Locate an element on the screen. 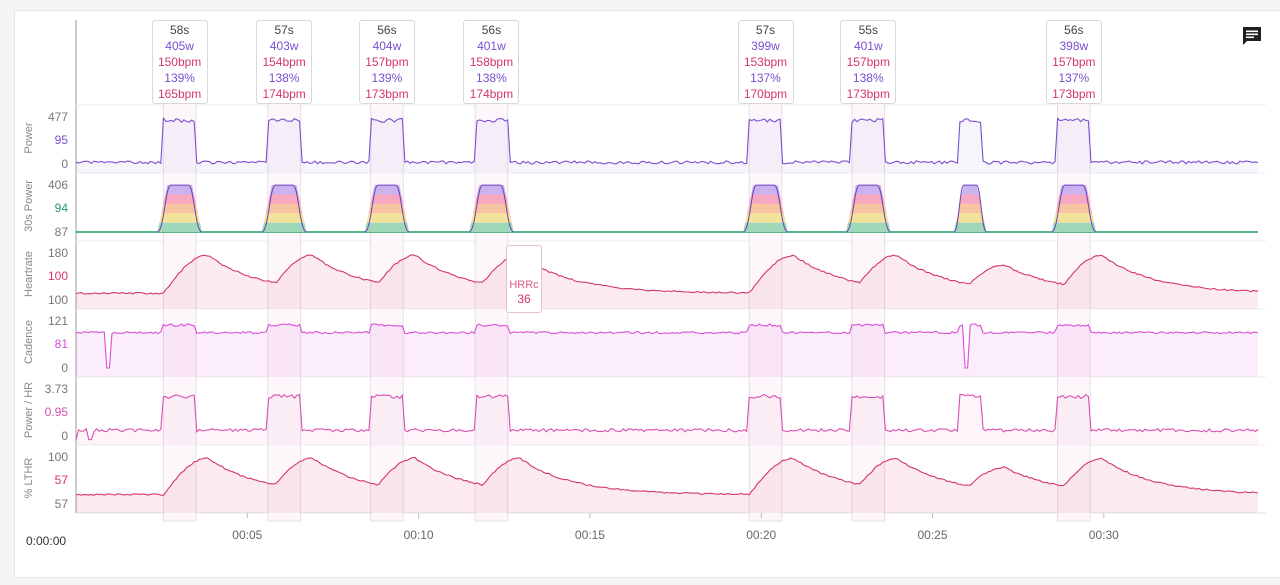  interval-avg-hr: 158bpm is located at coordinates (491, 62).